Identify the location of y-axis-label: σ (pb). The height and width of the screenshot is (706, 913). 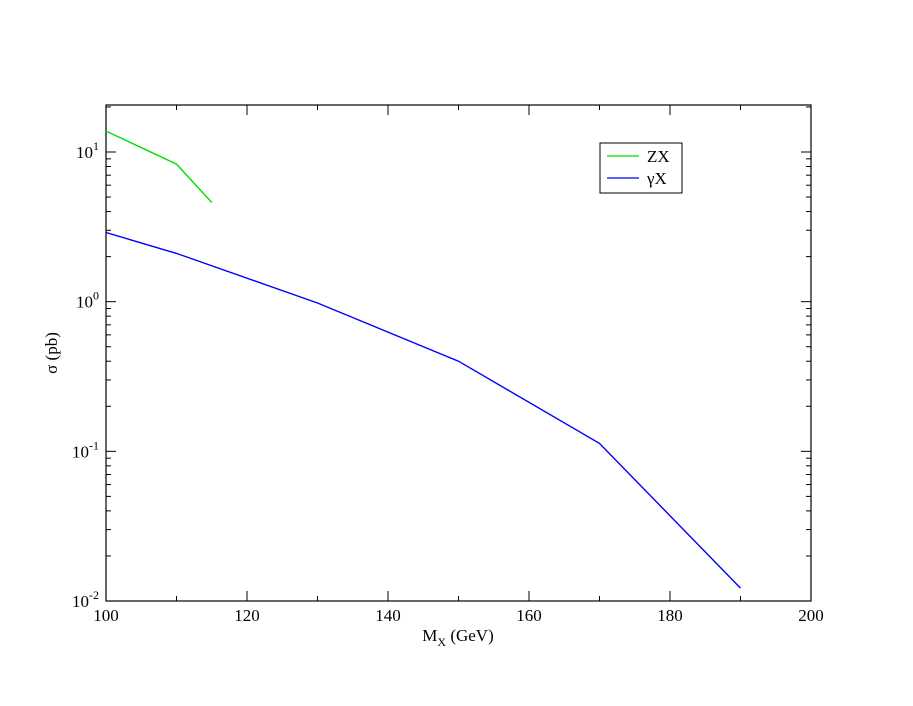
(51, 353).